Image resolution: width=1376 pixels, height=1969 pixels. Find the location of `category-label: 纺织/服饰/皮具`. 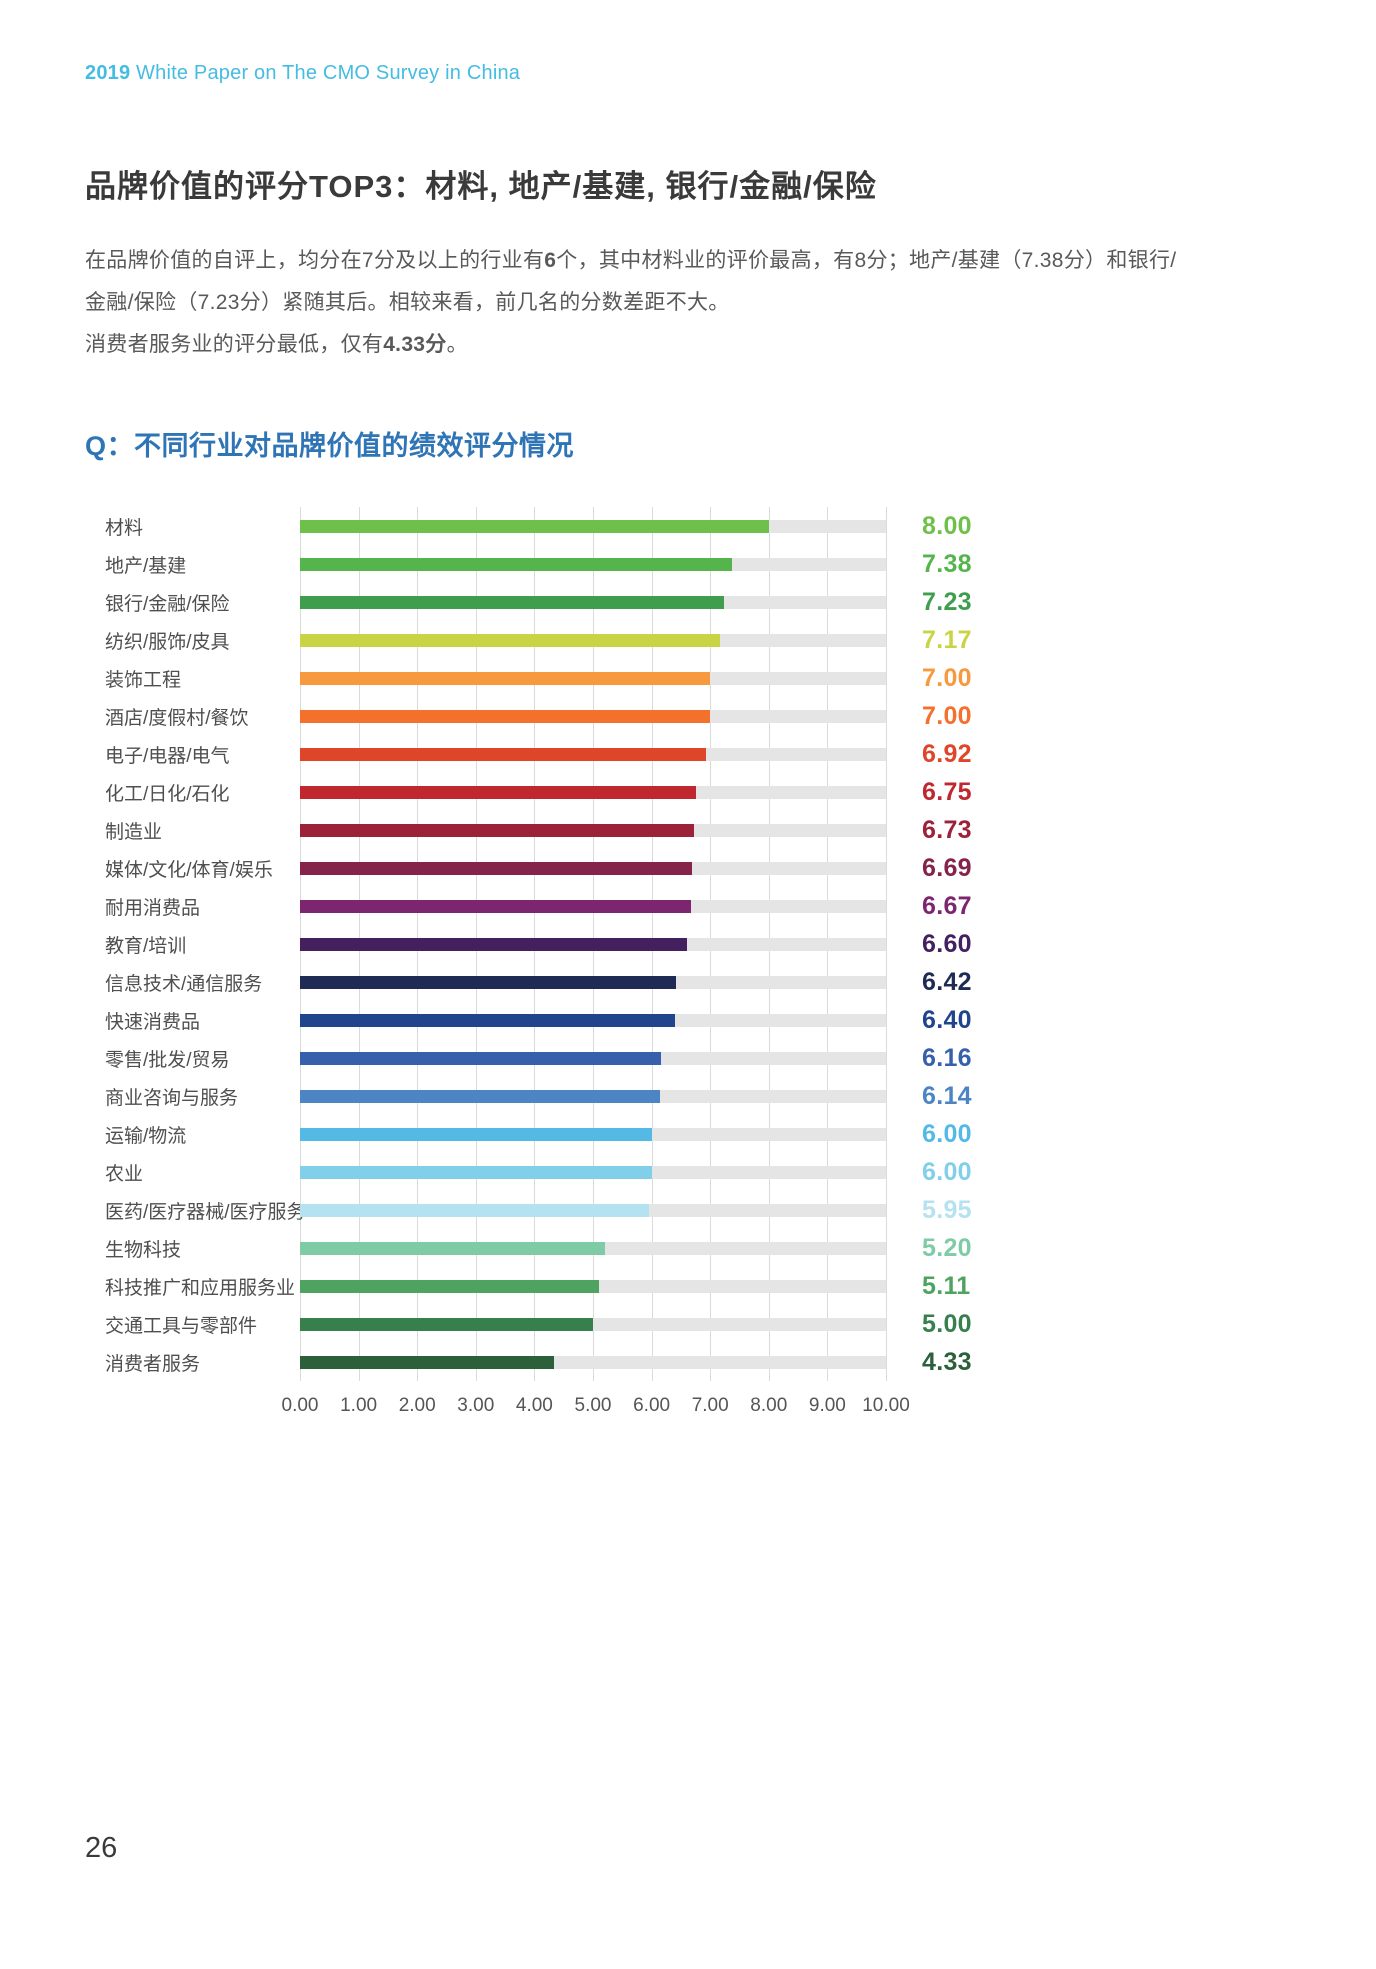

category-label: 纺织/服饰/皮具 is located at coordinates (167, 642).